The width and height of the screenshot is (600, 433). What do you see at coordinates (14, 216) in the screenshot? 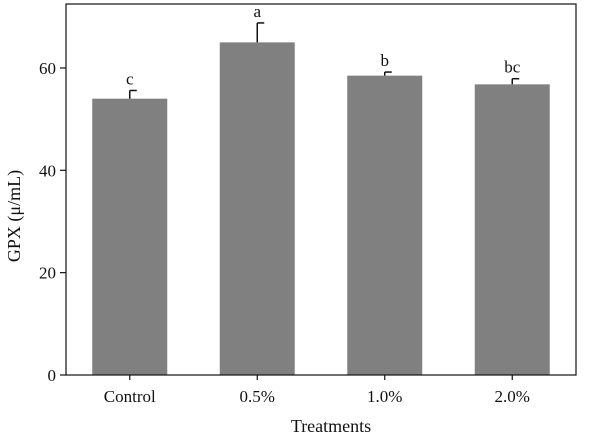
I see `y-axis-title: GPX (μ/mL)` at bounding box center [14, 216].